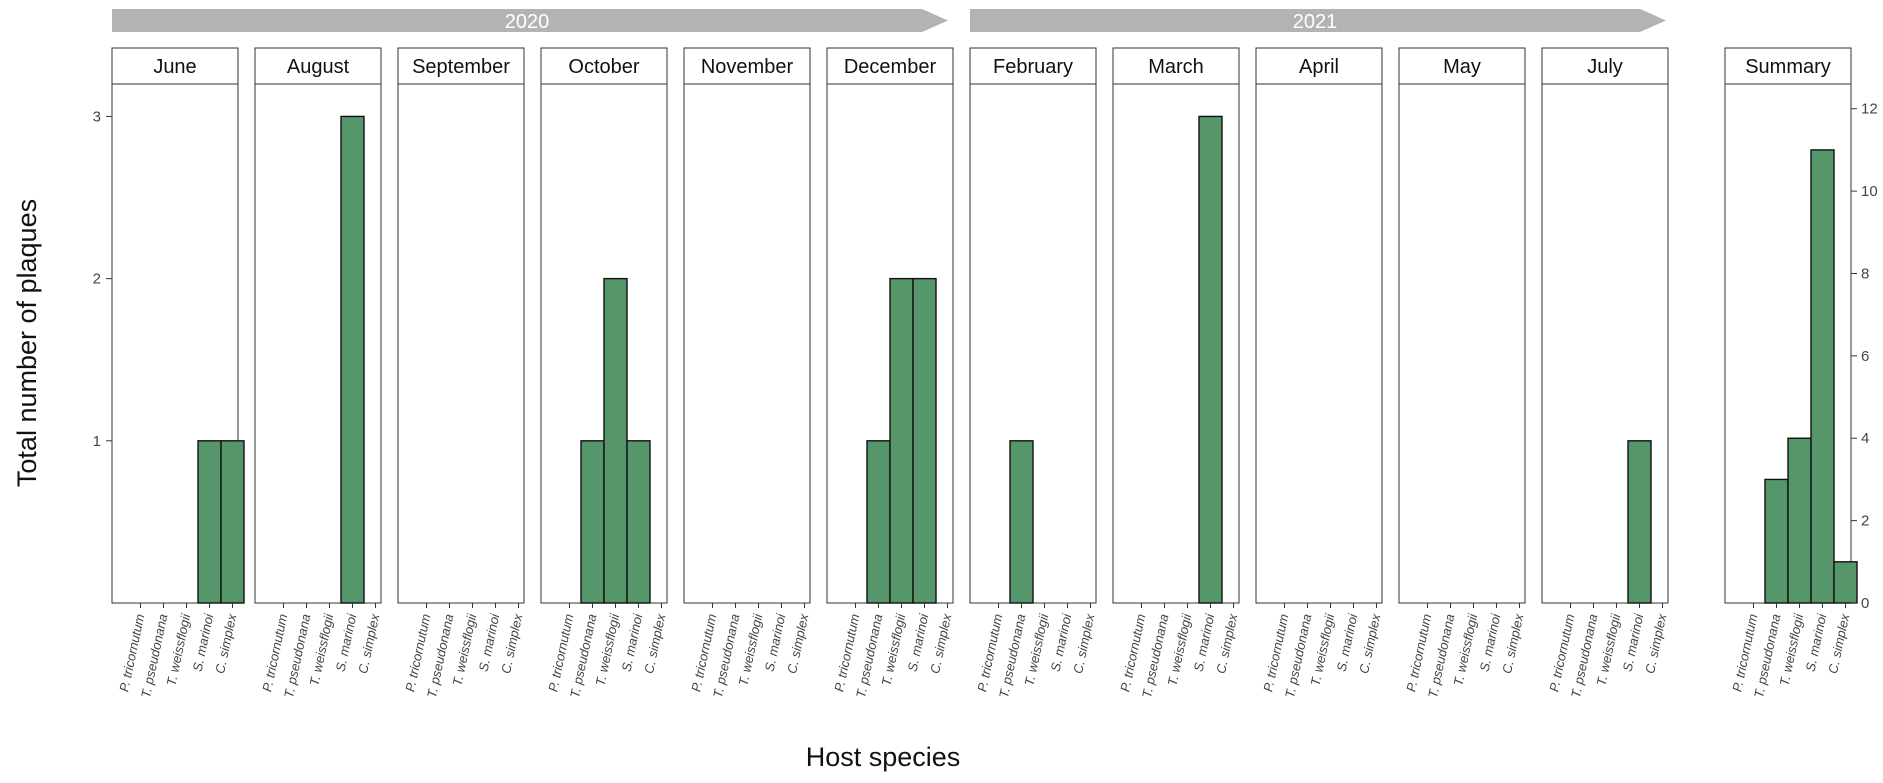 The height and width of the screenshot is (783, 1883). I want to click on strip-label-september: September, so click(461, 67).